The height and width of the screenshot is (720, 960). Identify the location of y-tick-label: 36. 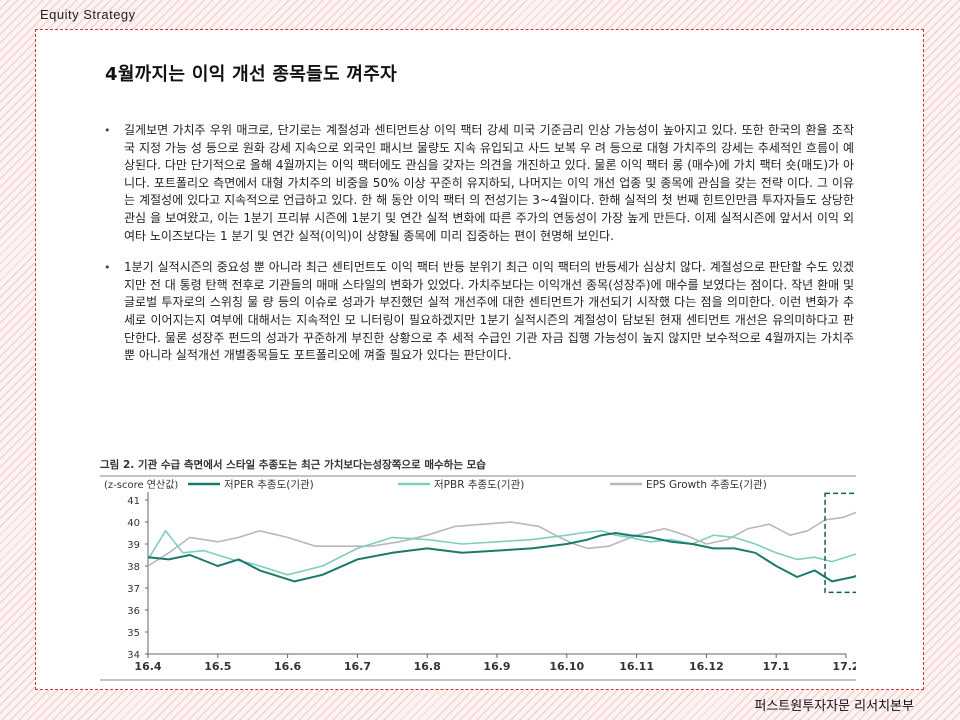
(133, 611).